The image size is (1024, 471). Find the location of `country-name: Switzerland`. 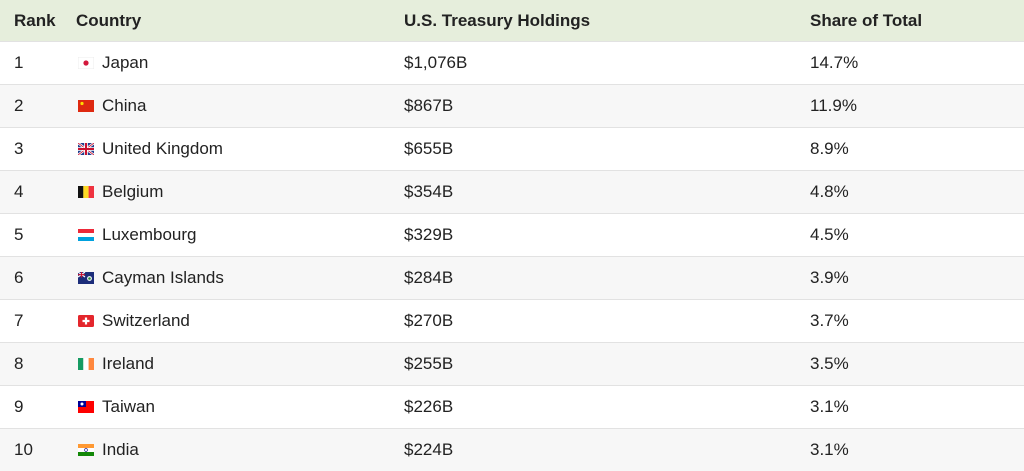

country-name: Switzerland is located at coordinates (146, 320).